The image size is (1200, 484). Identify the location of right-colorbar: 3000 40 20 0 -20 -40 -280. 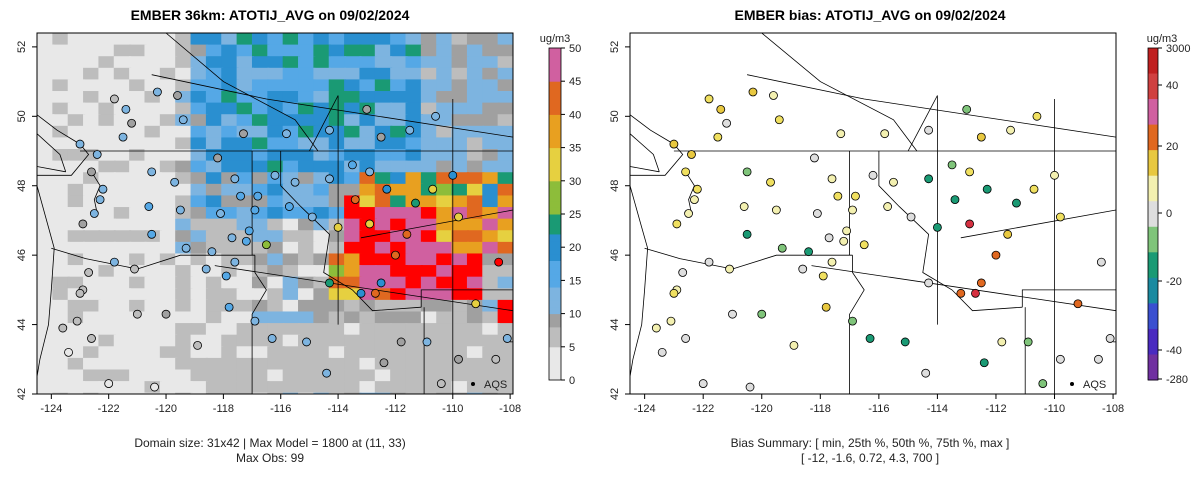
(1168, 214).